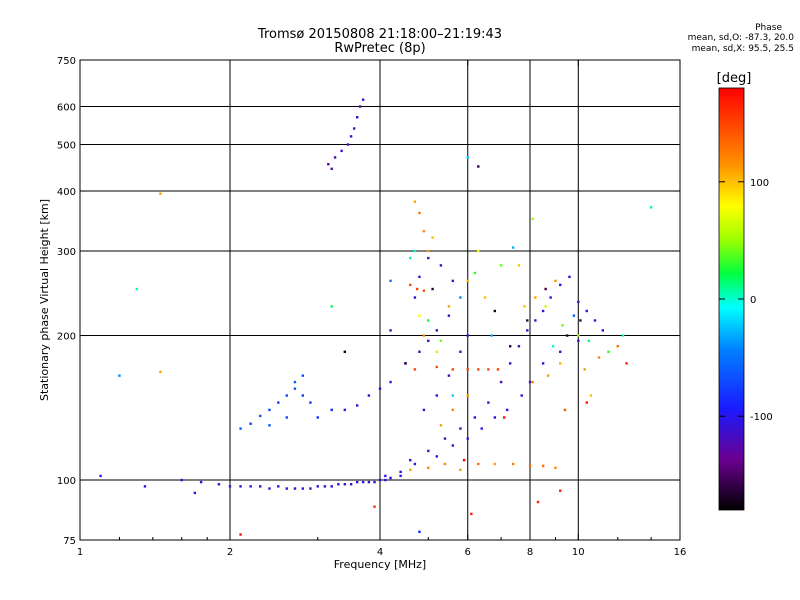 The width and height of the screenshot is (800, 600). What do you see at coordinates (66, 481) in the screenshot?
I see `y-tick-label: 100` at bounding box center [66, 481].